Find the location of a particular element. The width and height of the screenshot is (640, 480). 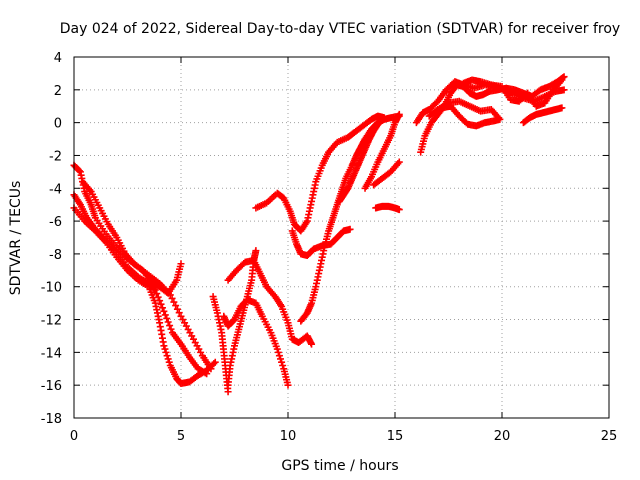

x-tick-label: 20 is located at coordinates (502, 436).